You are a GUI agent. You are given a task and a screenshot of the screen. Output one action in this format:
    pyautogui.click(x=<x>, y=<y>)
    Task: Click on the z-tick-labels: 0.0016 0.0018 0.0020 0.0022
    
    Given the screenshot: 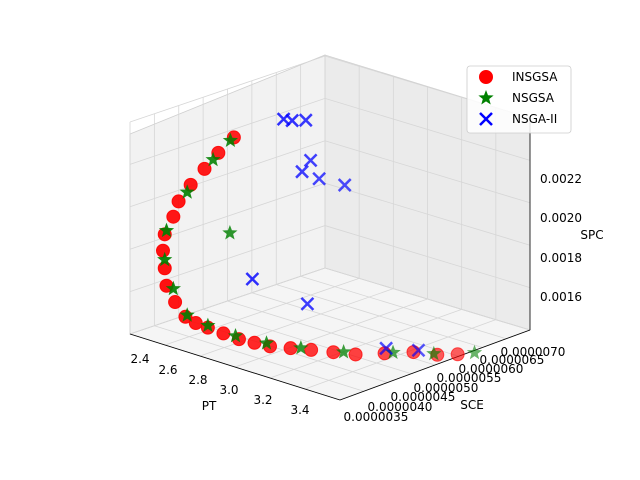 What is the action you would take?
    pyautogui.click(x=561, y=238)
    